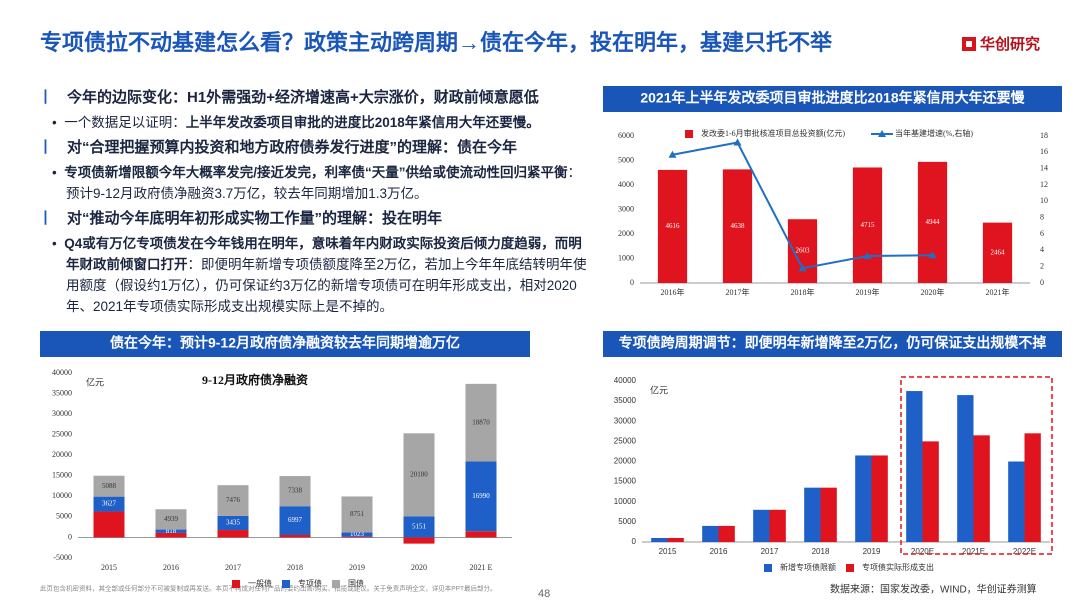  What do you see at coordinates (626, 233) in the screenshot?
I see `y-tick-label: 2000` at bounding box center [626, 233].